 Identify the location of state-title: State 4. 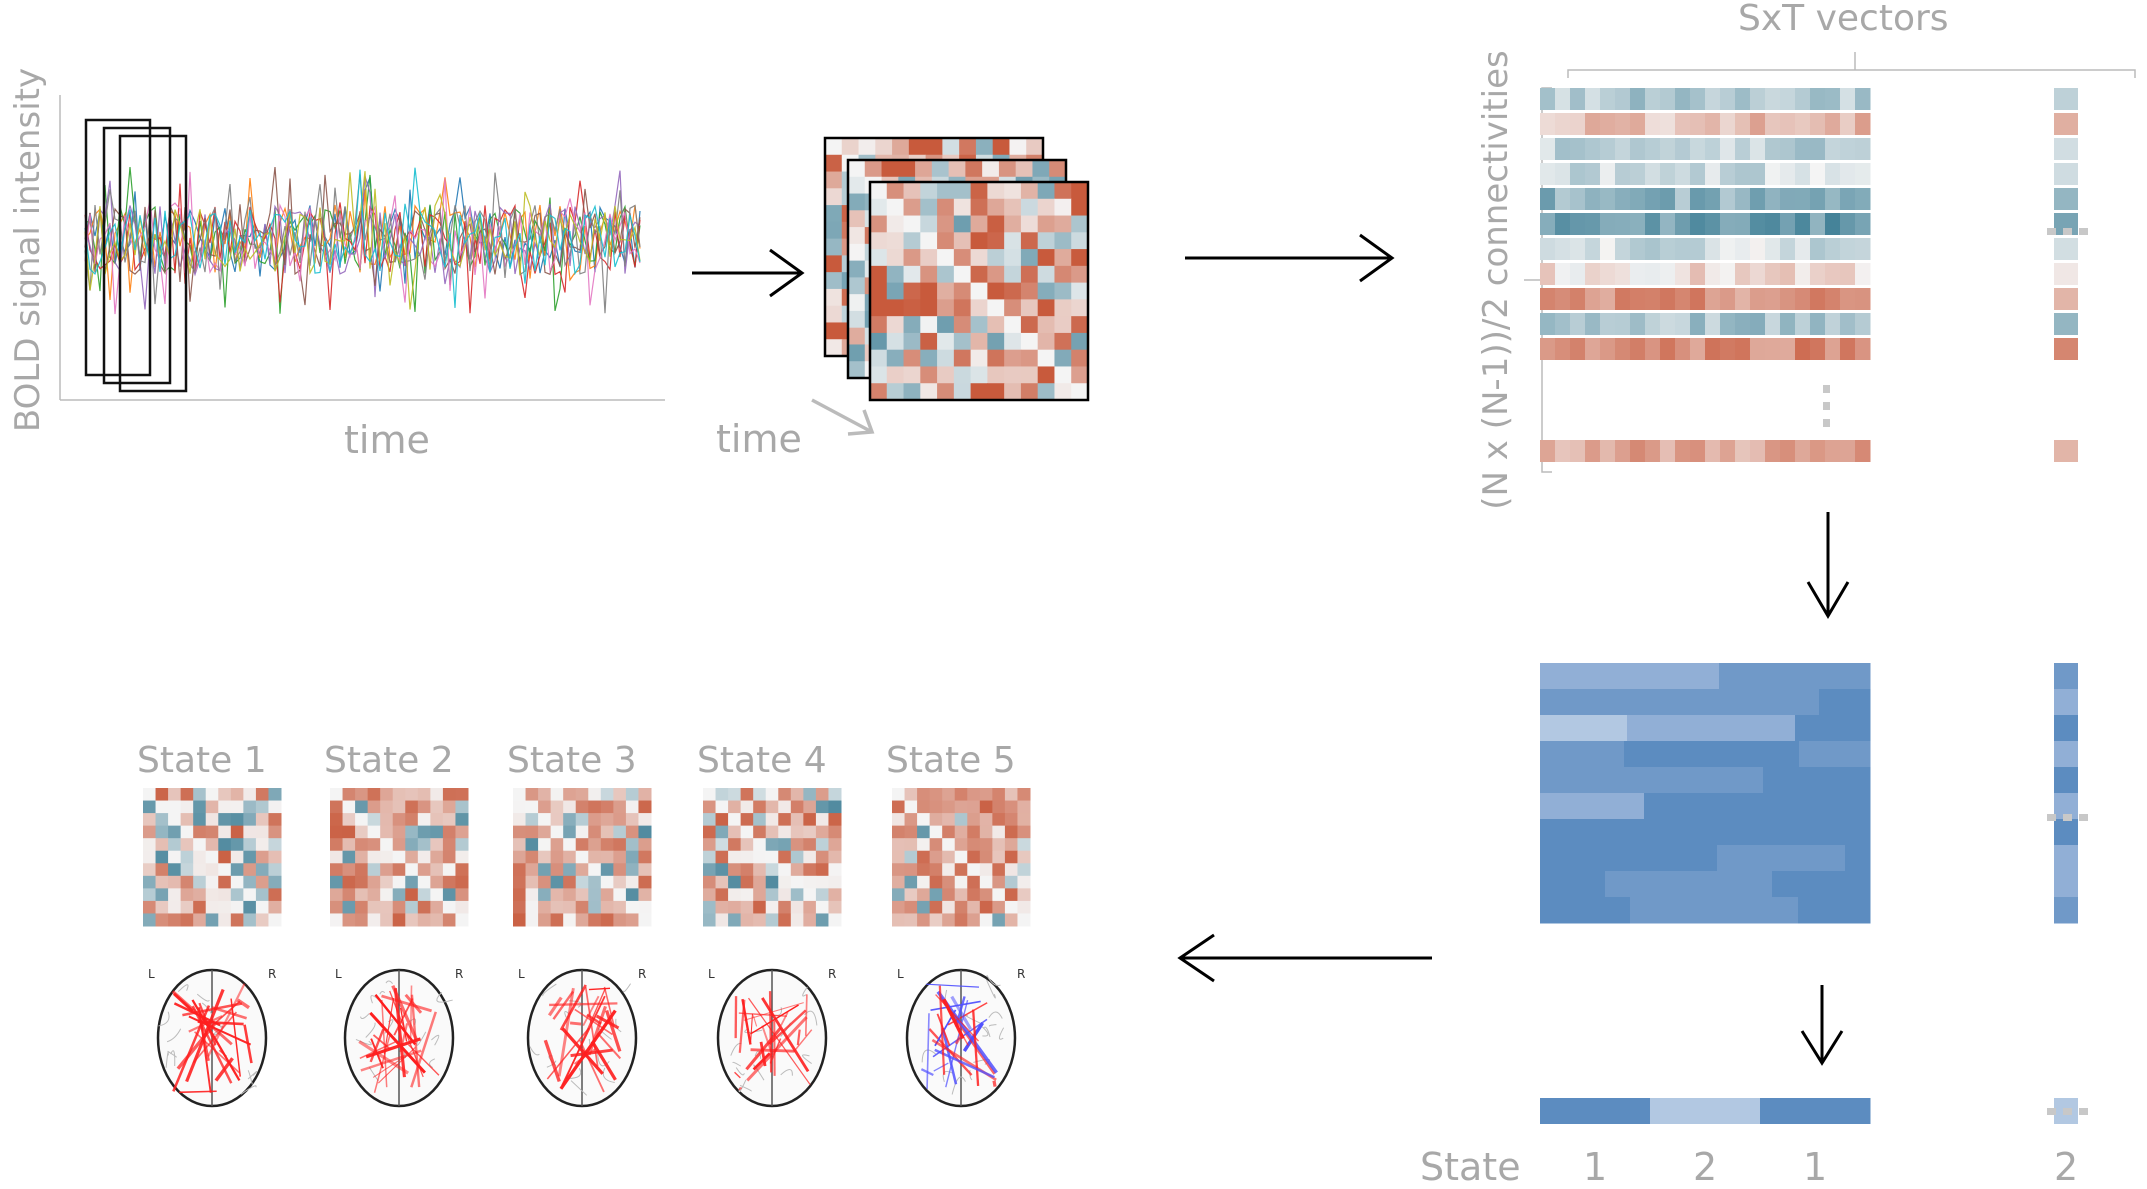
(762, 760).